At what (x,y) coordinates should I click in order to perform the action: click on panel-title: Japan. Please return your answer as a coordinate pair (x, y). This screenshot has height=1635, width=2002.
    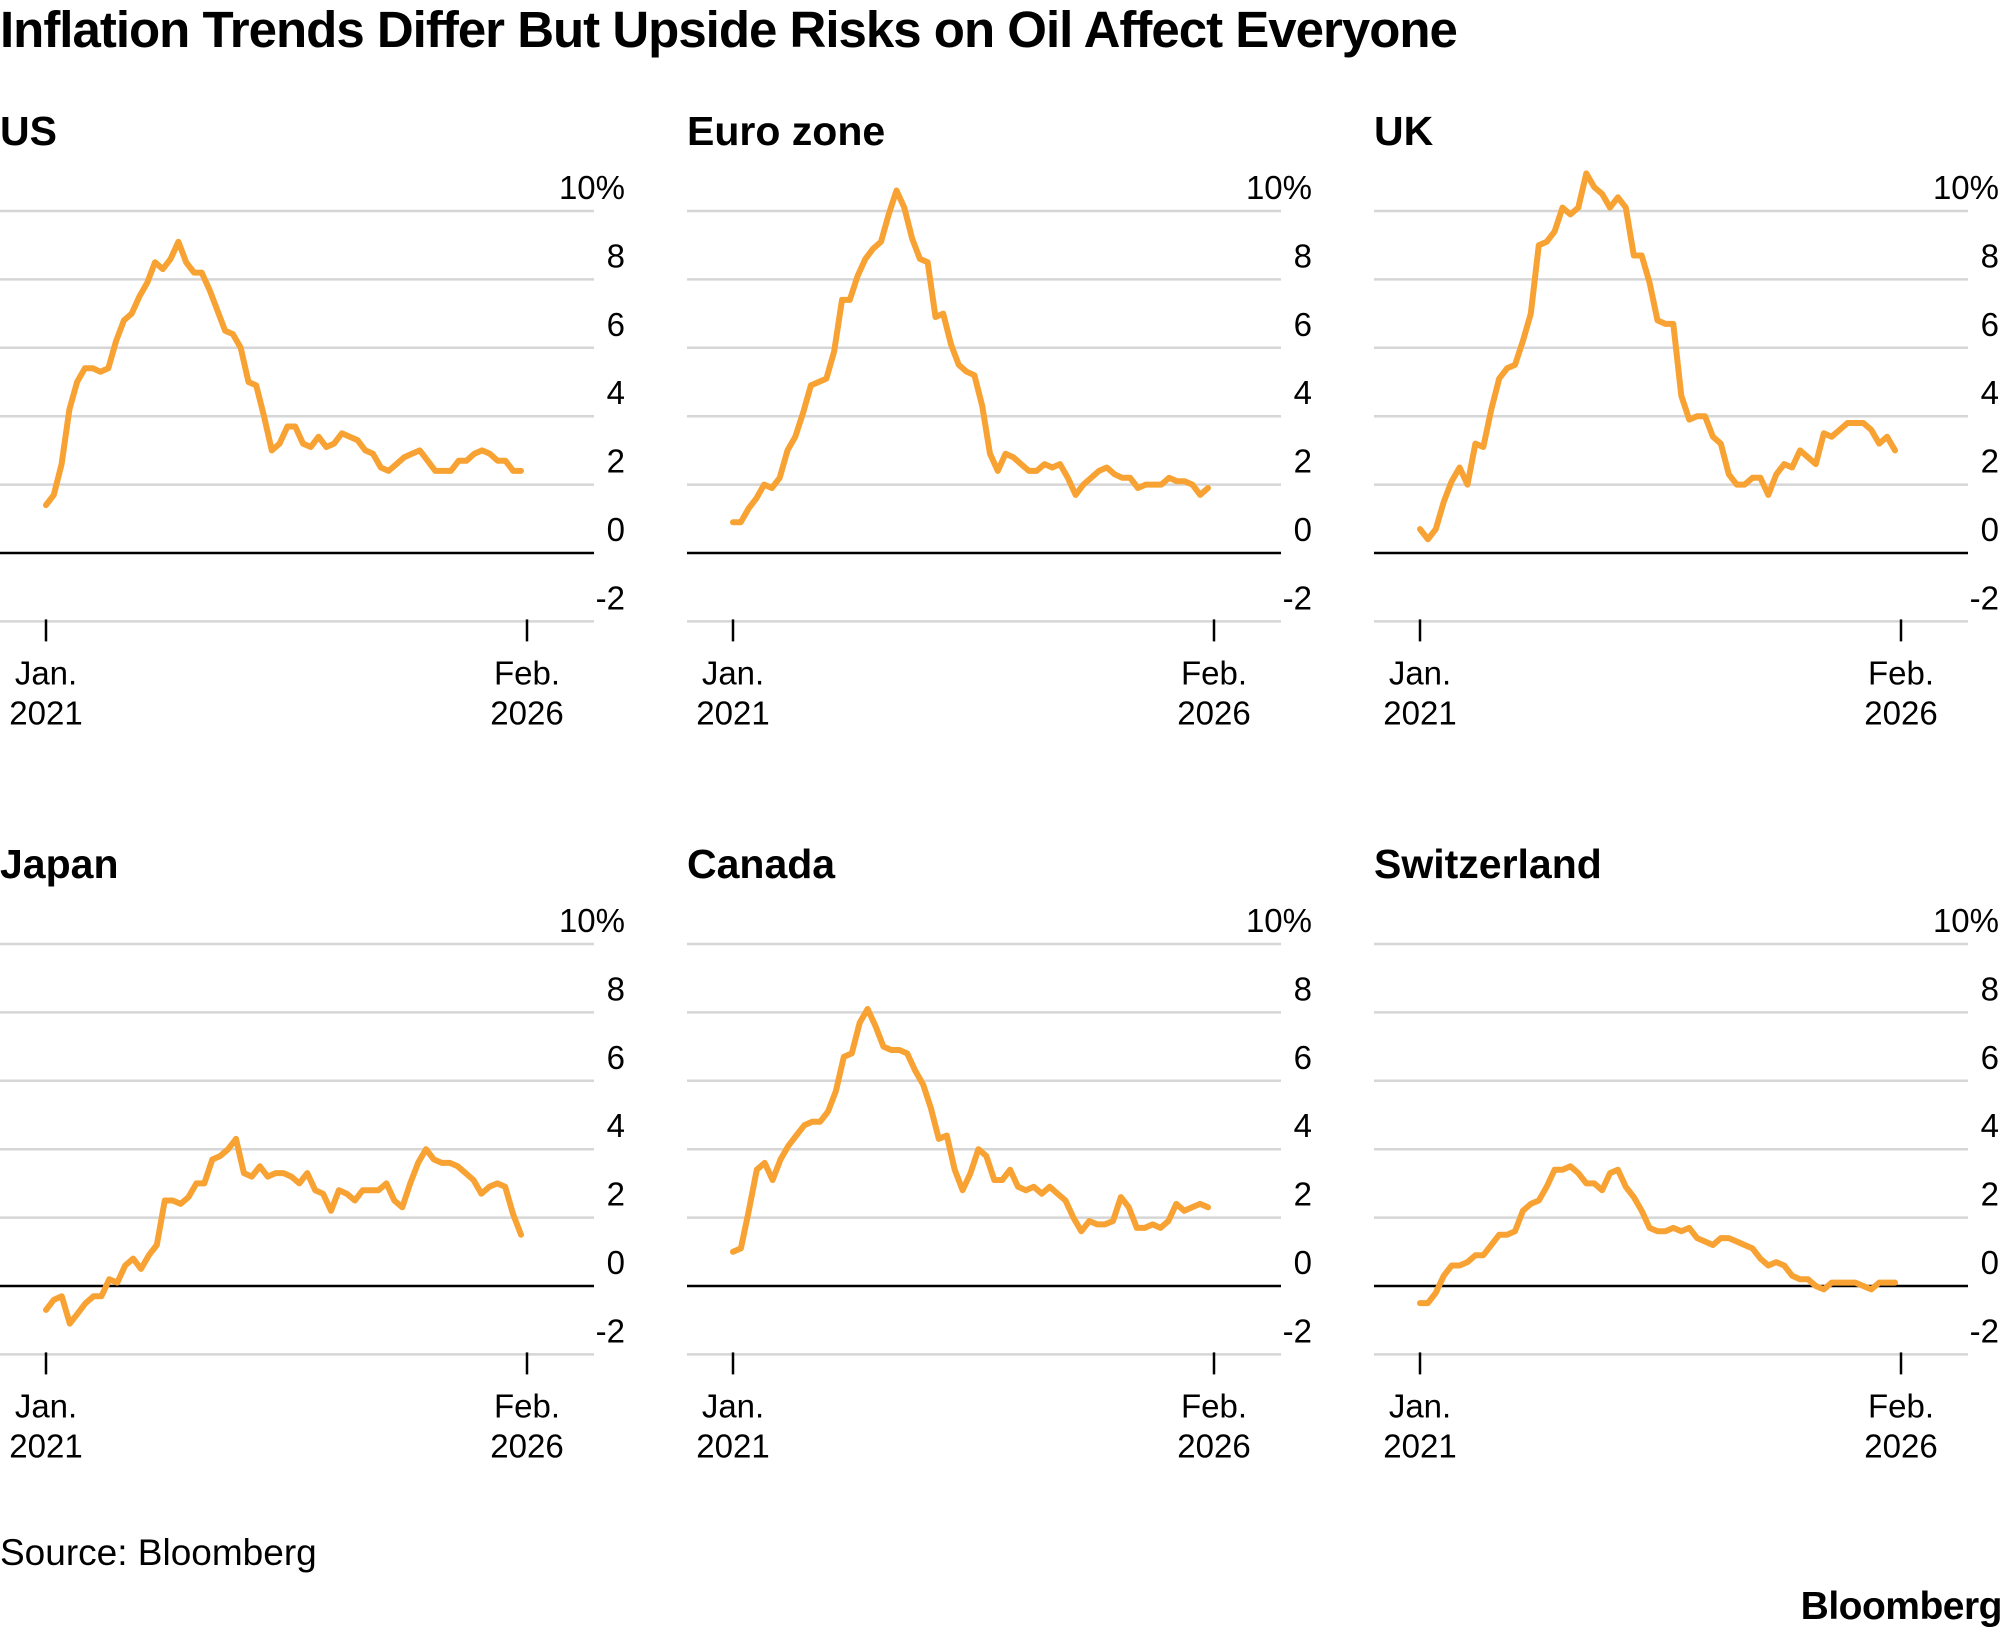
    Looking at the image, I should click on (59, 864).